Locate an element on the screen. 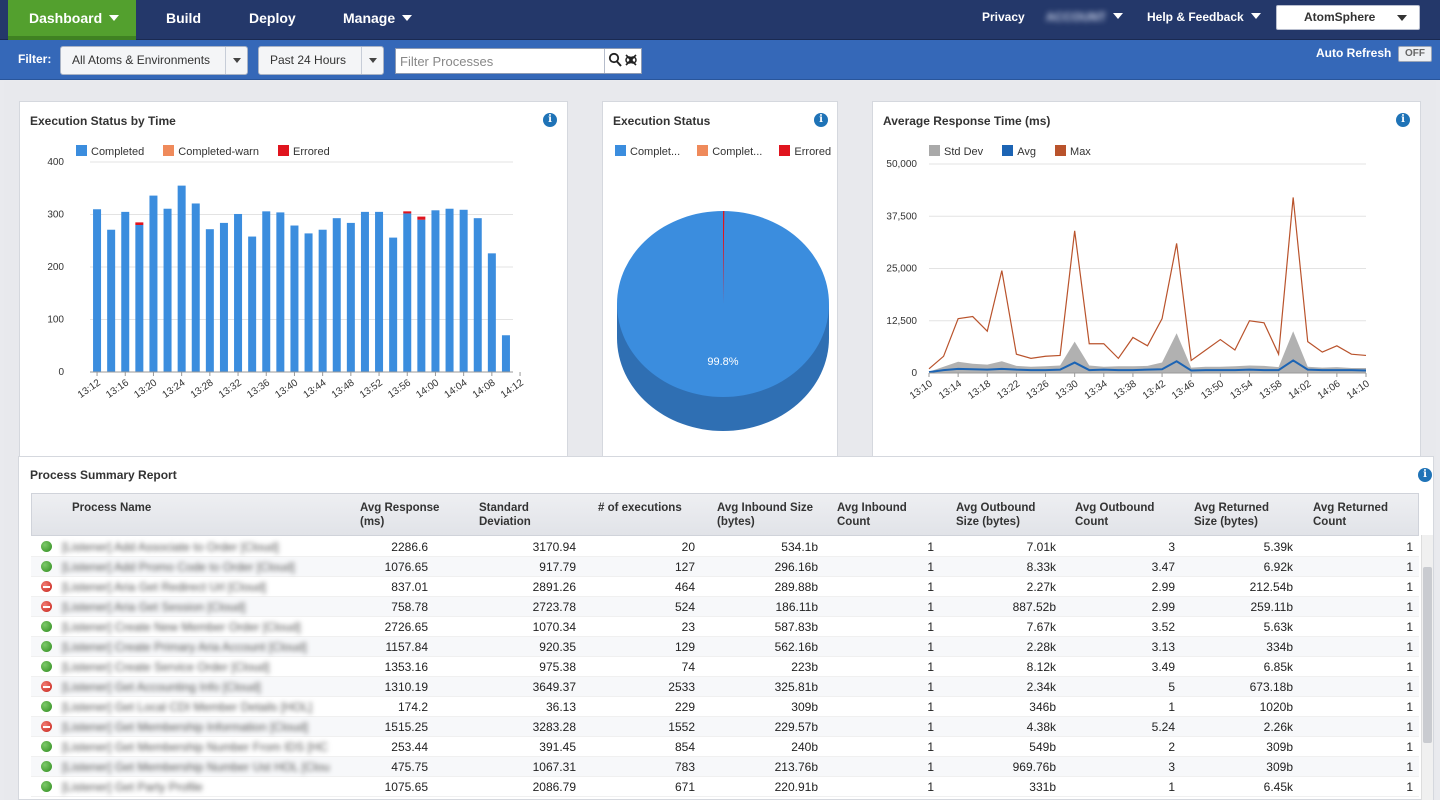 This screenshot has height=800, width=1440. col-avg-returned-size: Avg Returned Size (bytes) is located at coordinates (1231, 515).